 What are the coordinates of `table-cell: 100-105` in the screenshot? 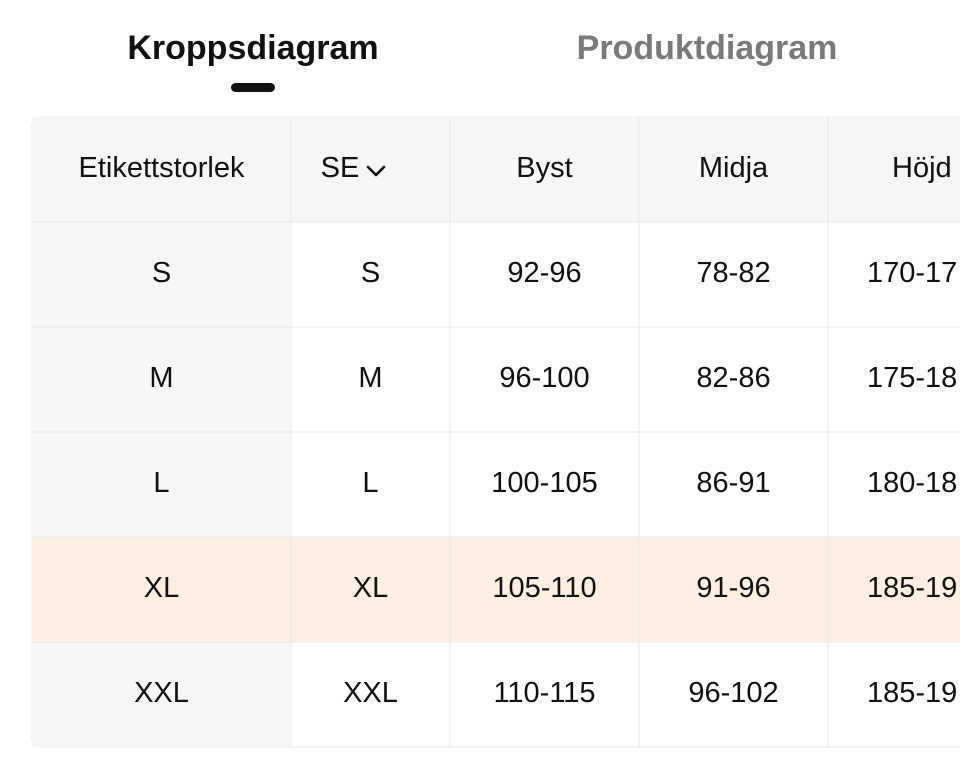 It's located at (544, 483).